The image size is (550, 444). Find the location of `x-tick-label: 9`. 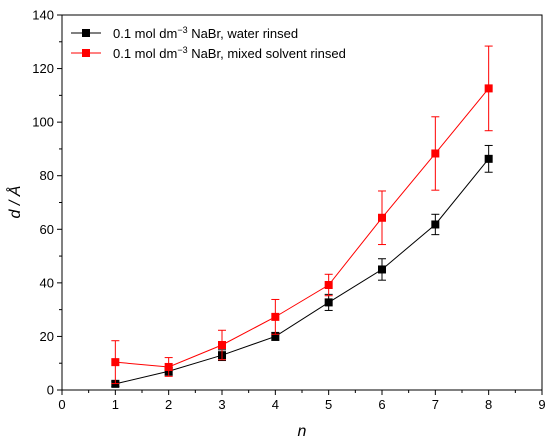

x-tick-label: 9 is located at coordinates (541, 404).